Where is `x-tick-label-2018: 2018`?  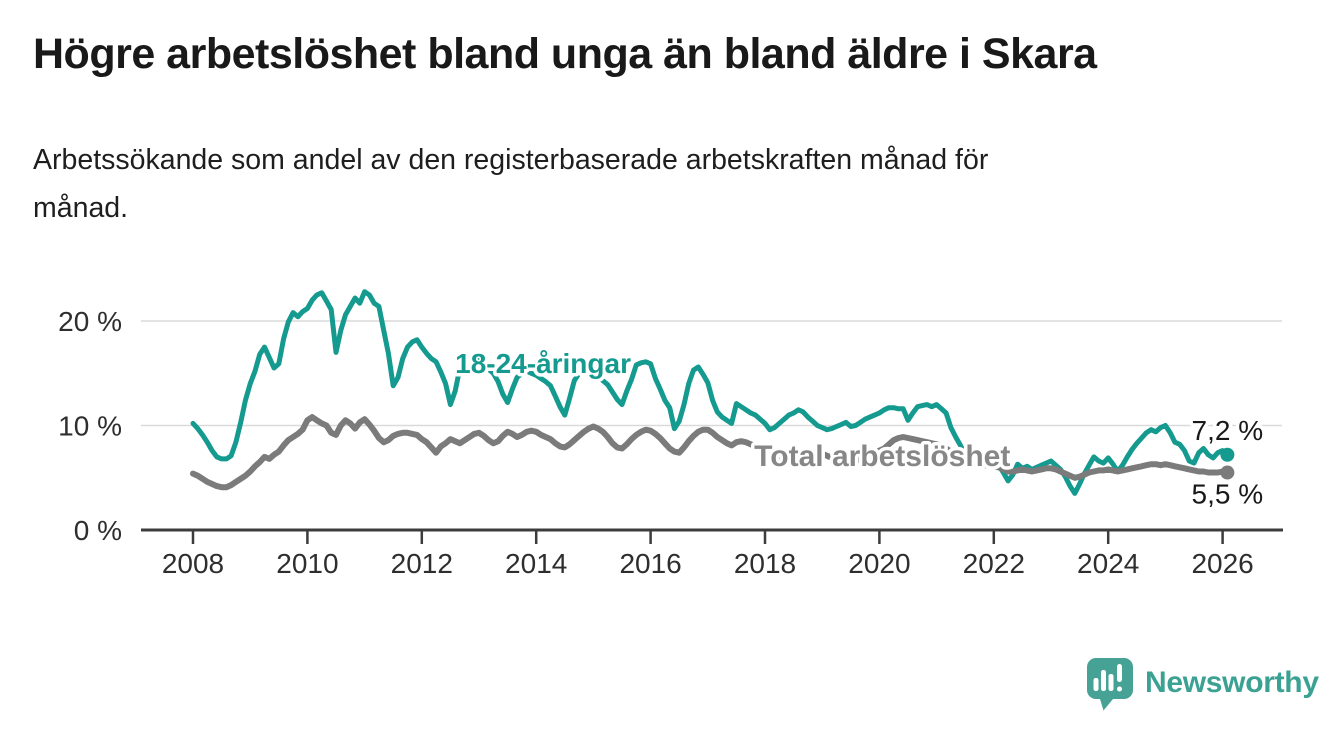 x-tick-label-2018: 2018 is located at coordinates (765, 563).